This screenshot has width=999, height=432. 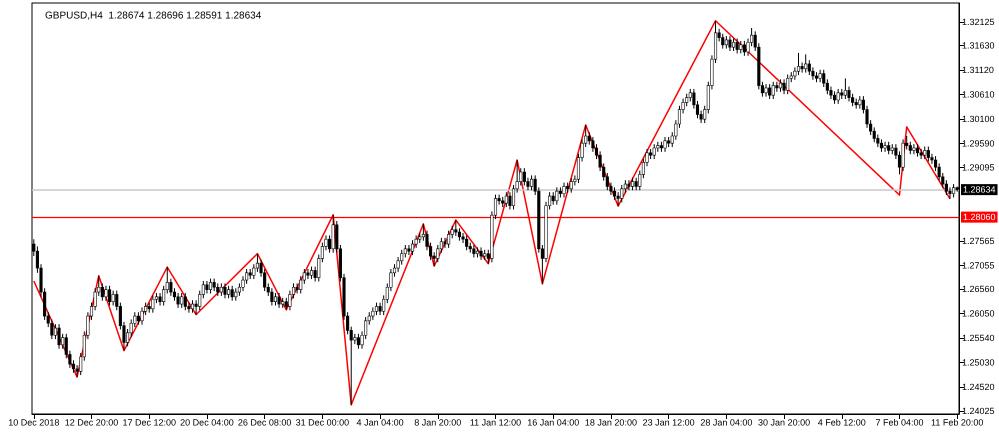 What do you see at coordinates (496, 423) in the screenshot?
I see `x-tick-label: 11 Jan 12:00` at bounding box center [496, 423].